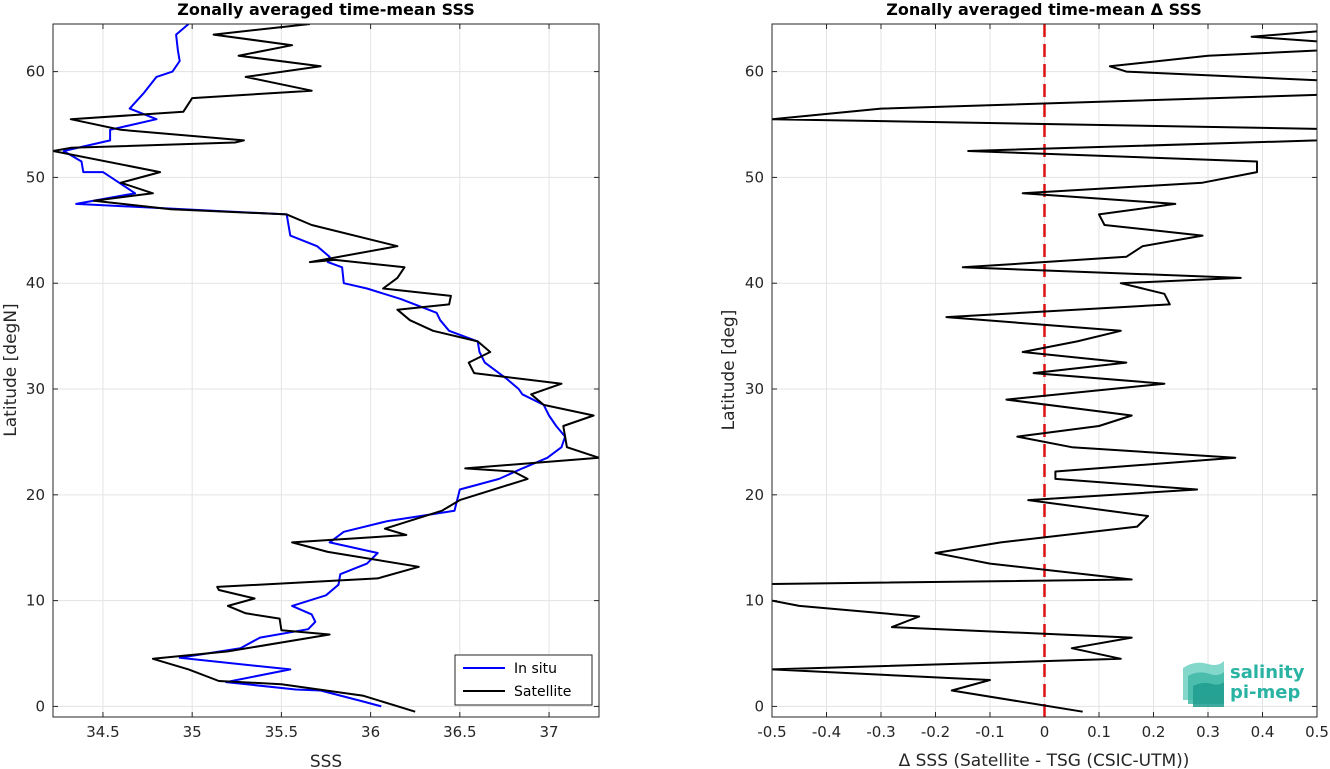 This screenshot has width=1330, height=769. I want to click on left-ylabel: Latitude [degN], so click(11, 369).